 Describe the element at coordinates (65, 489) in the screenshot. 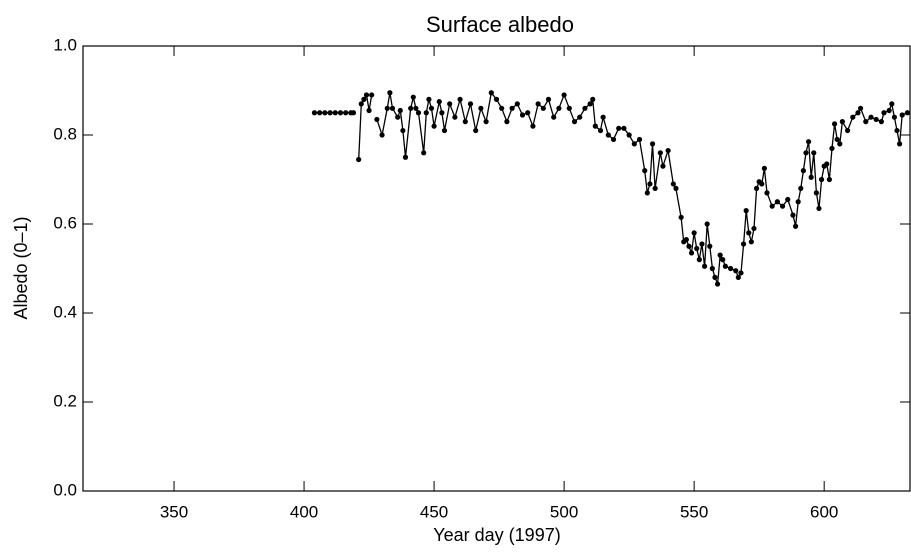

I see `y-tick-label: 0.0` at that location.